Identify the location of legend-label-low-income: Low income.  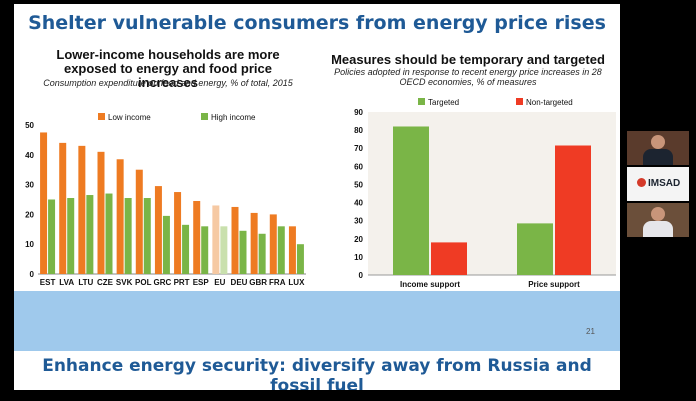
(129, 117).